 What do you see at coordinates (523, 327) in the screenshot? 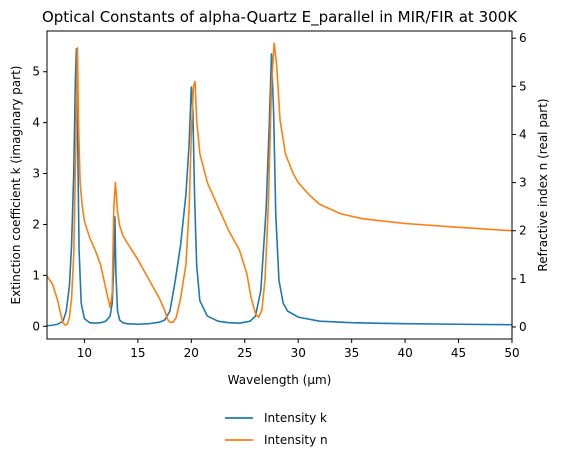
I see `right-y-tick-label: 0` at bounding box center [523, 327].